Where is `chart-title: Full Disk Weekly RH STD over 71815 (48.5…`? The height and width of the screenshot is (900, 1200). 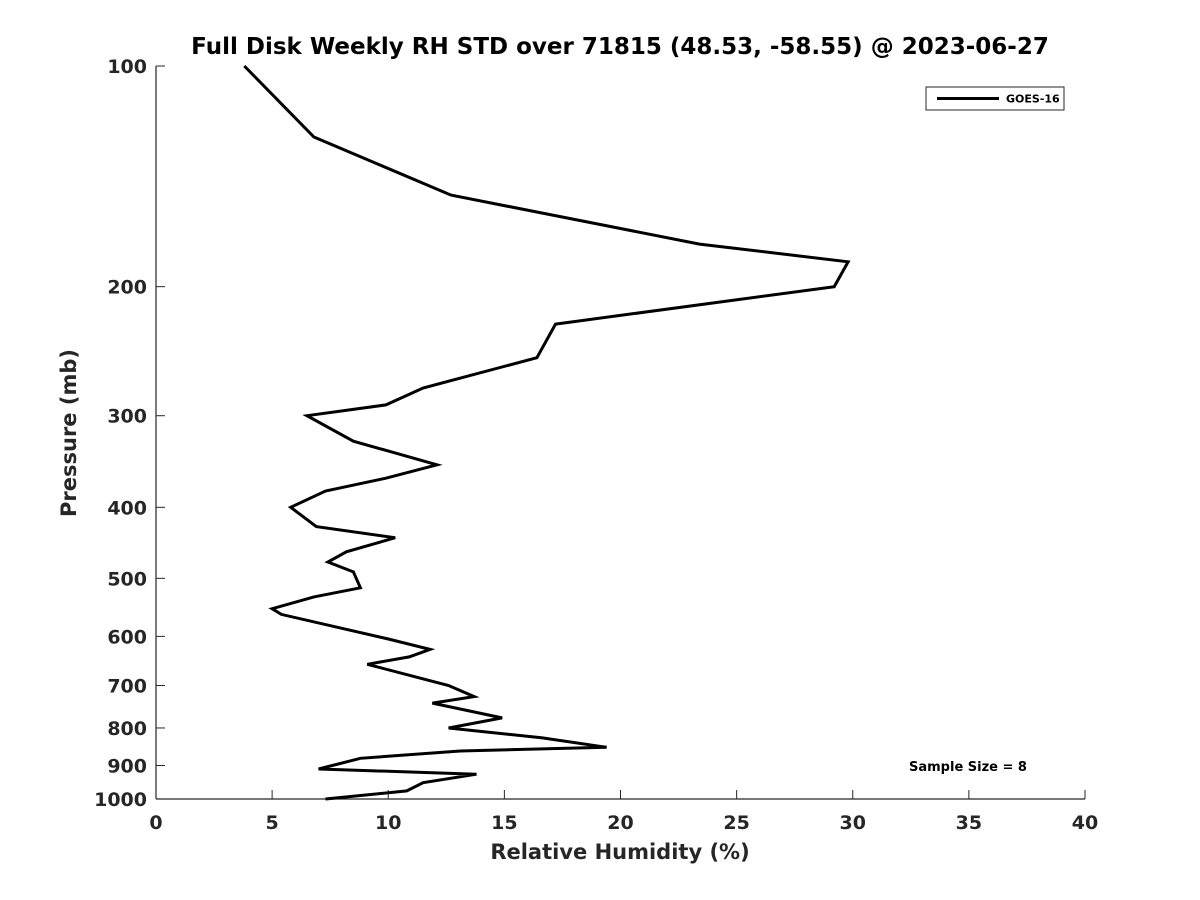
chart-title: Full Disk Weekly RH STD over 71815 (48.5… is located at coordinates (620, 47).